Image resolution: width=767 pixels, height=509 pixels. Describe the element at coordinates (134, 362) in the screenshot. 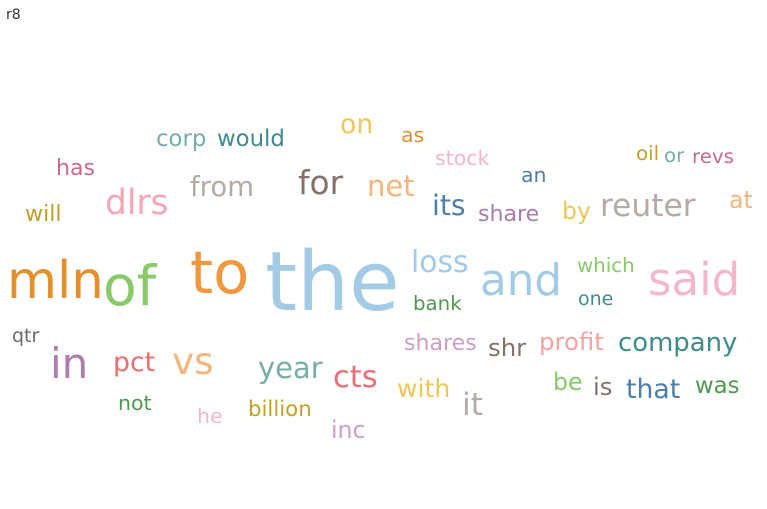

I see `word-pct: pct` at that location.